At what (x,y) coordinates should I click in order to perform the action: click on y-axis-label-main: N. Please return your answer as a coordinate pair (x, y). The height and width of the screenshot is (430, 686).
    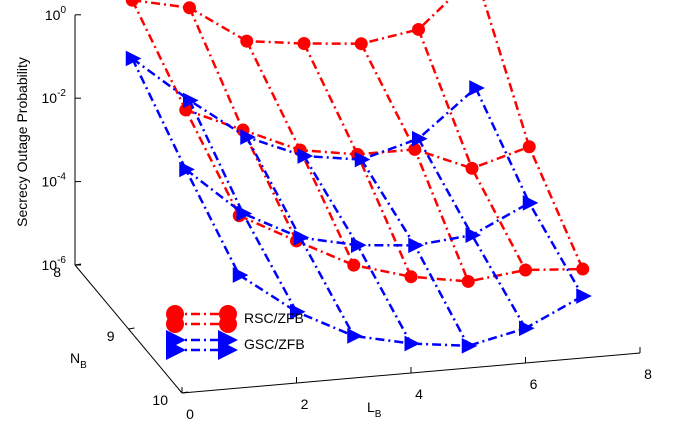
    Looking at the image, I should click on (75, 358).